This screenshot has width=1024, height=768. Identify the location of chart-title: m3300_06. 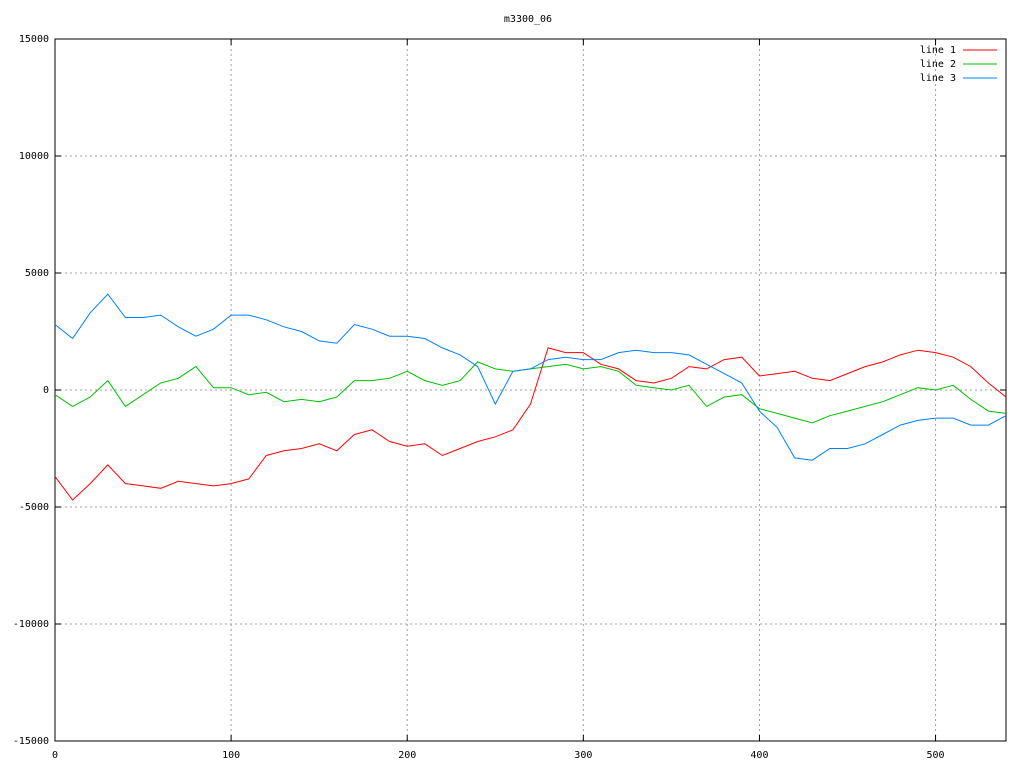
(528, 19).